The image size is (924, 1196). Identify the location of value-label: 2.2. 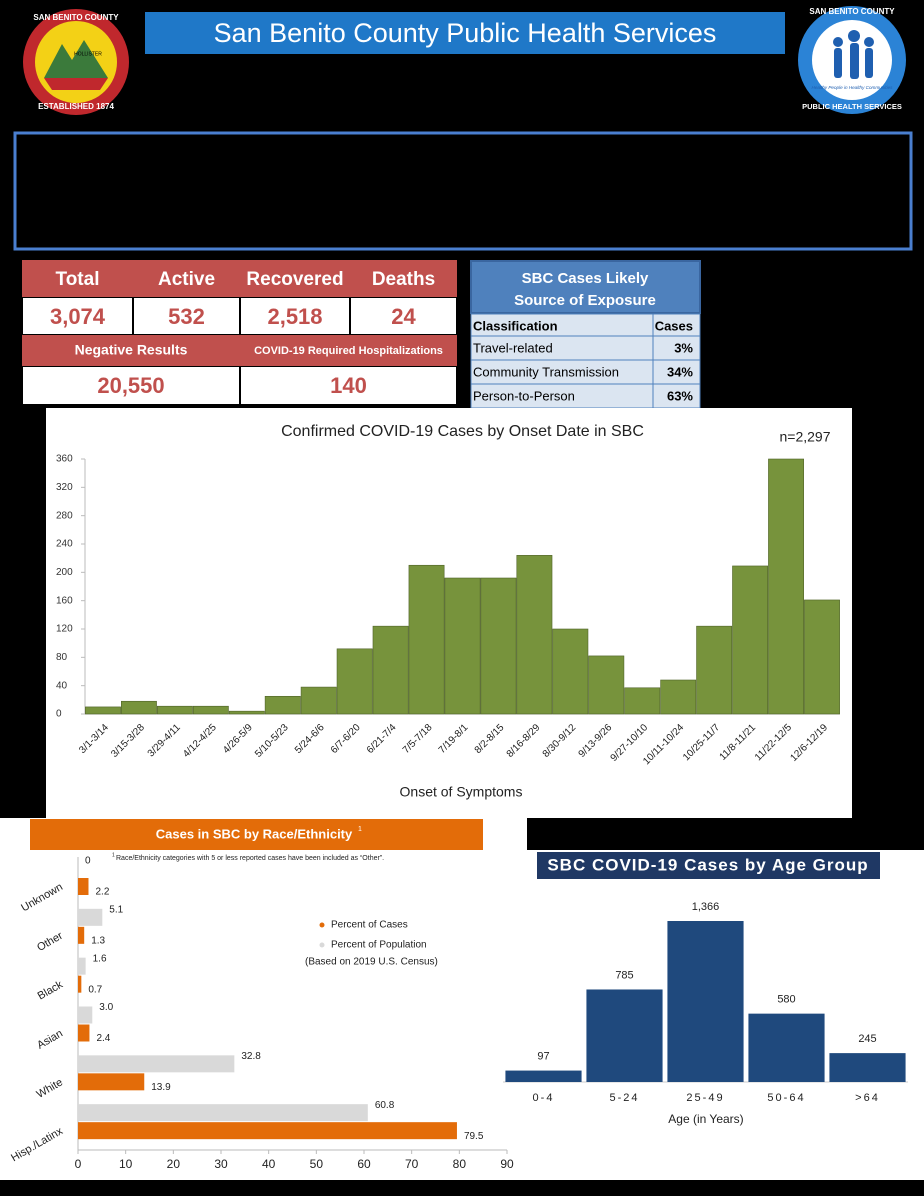
(102, 892).